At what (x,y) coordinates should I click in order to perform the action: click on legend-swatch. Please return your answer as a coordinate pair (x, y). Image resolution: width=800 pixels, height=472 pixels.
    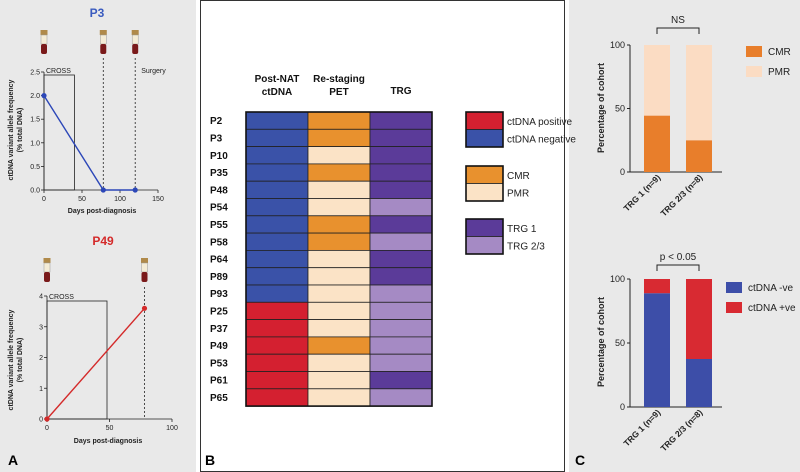
    Looking at the image, I should click on (754, 51).